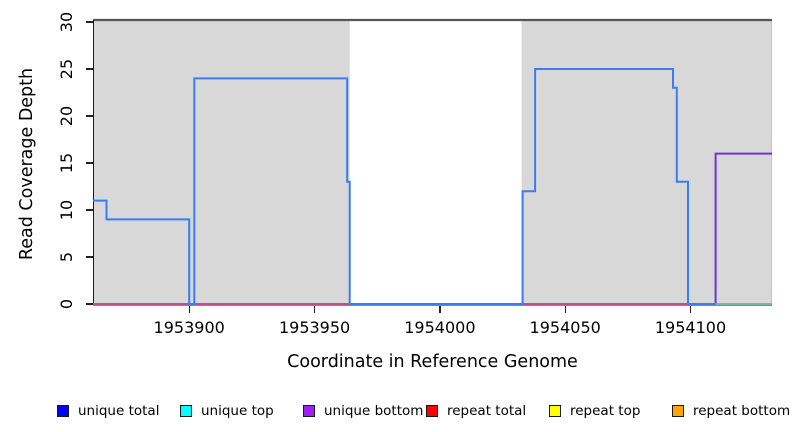  I want to click on legend-label: unique bottom, so click(374, 411).